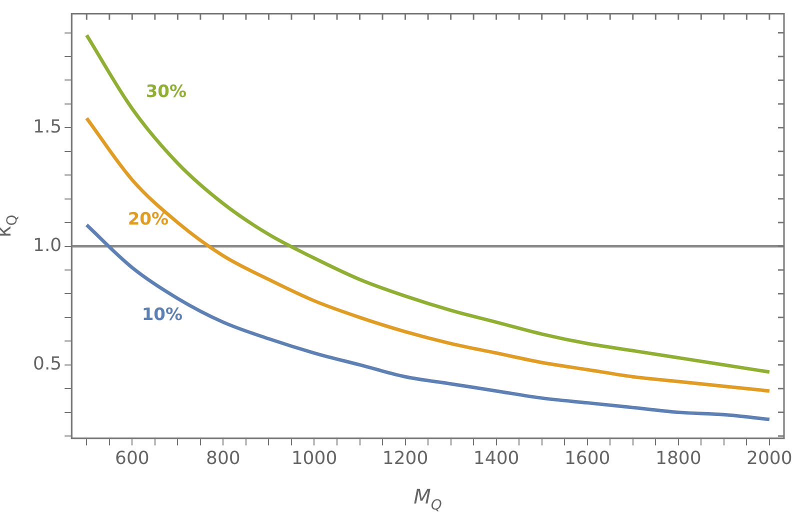  I want to click on series-label: 20%, so click(148, 219).